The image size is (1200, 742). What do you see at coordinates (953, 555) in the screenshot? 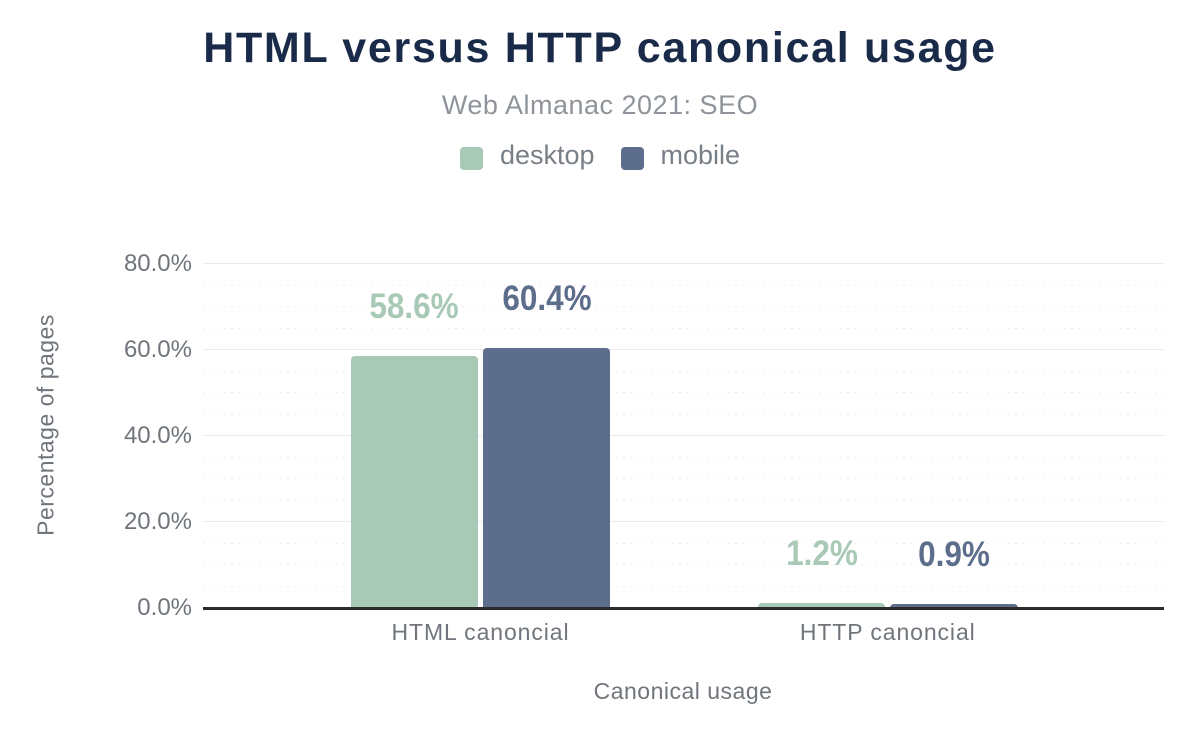
I see `data-label-mobile-1: 0.9%` at bounding box center [953, 555].